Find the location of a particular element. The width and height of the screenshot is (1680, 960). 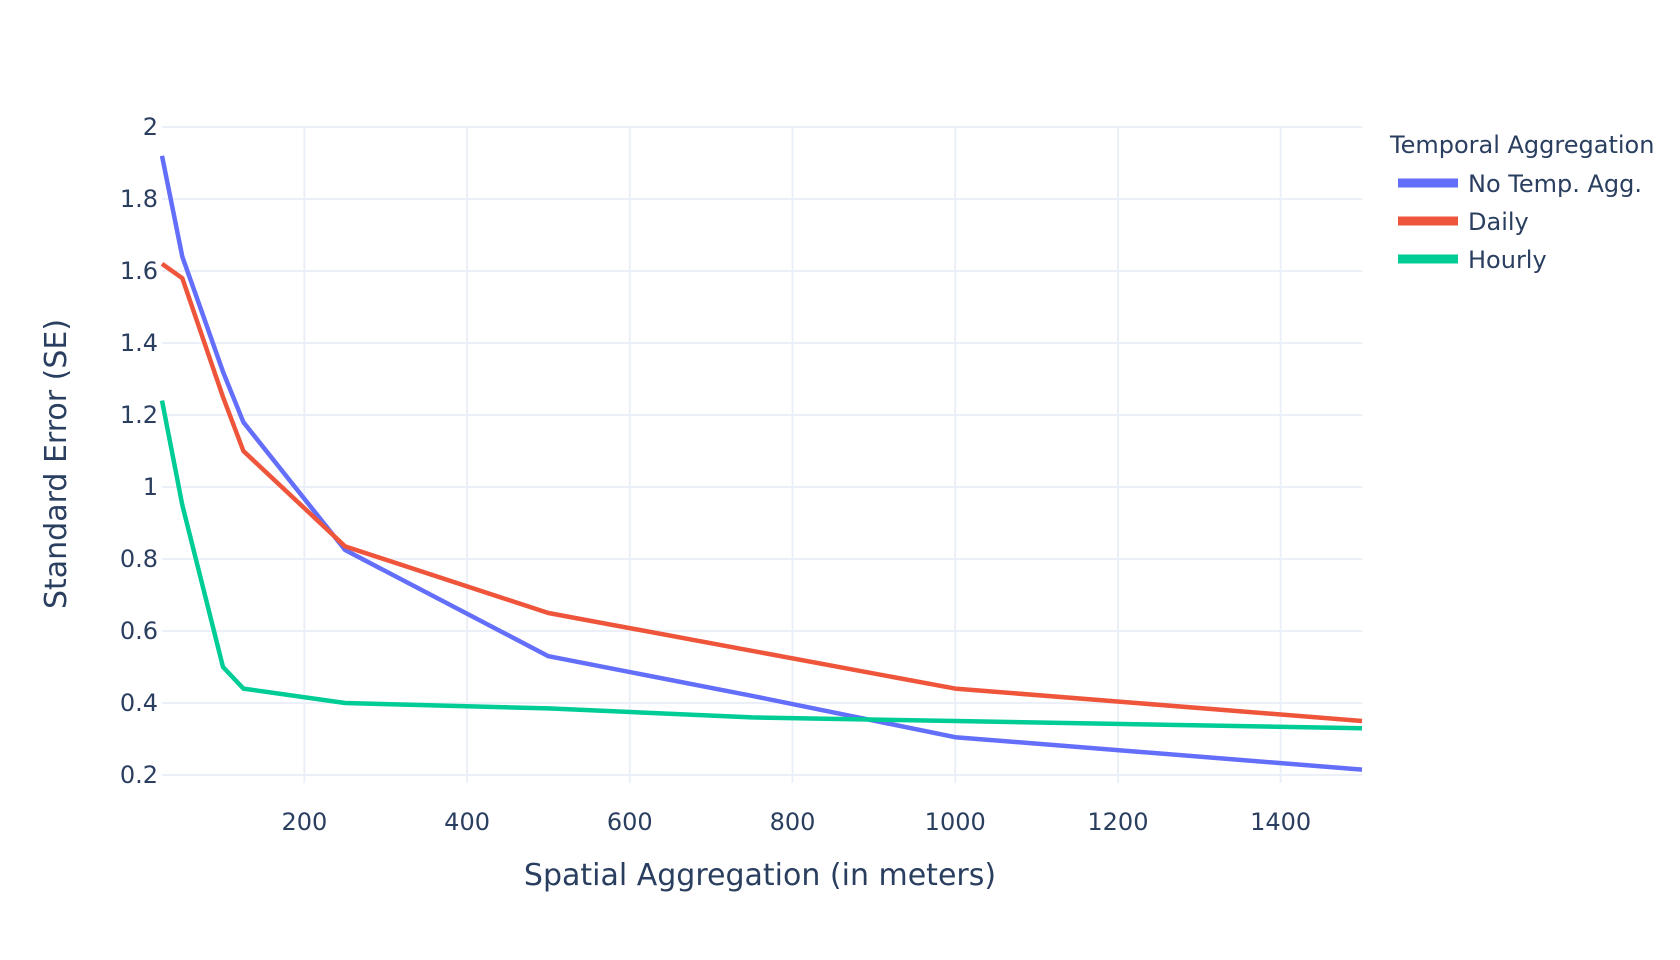

x-axis-title: Spatial Aggregation (in meters) is located at coordinates (760, 875).